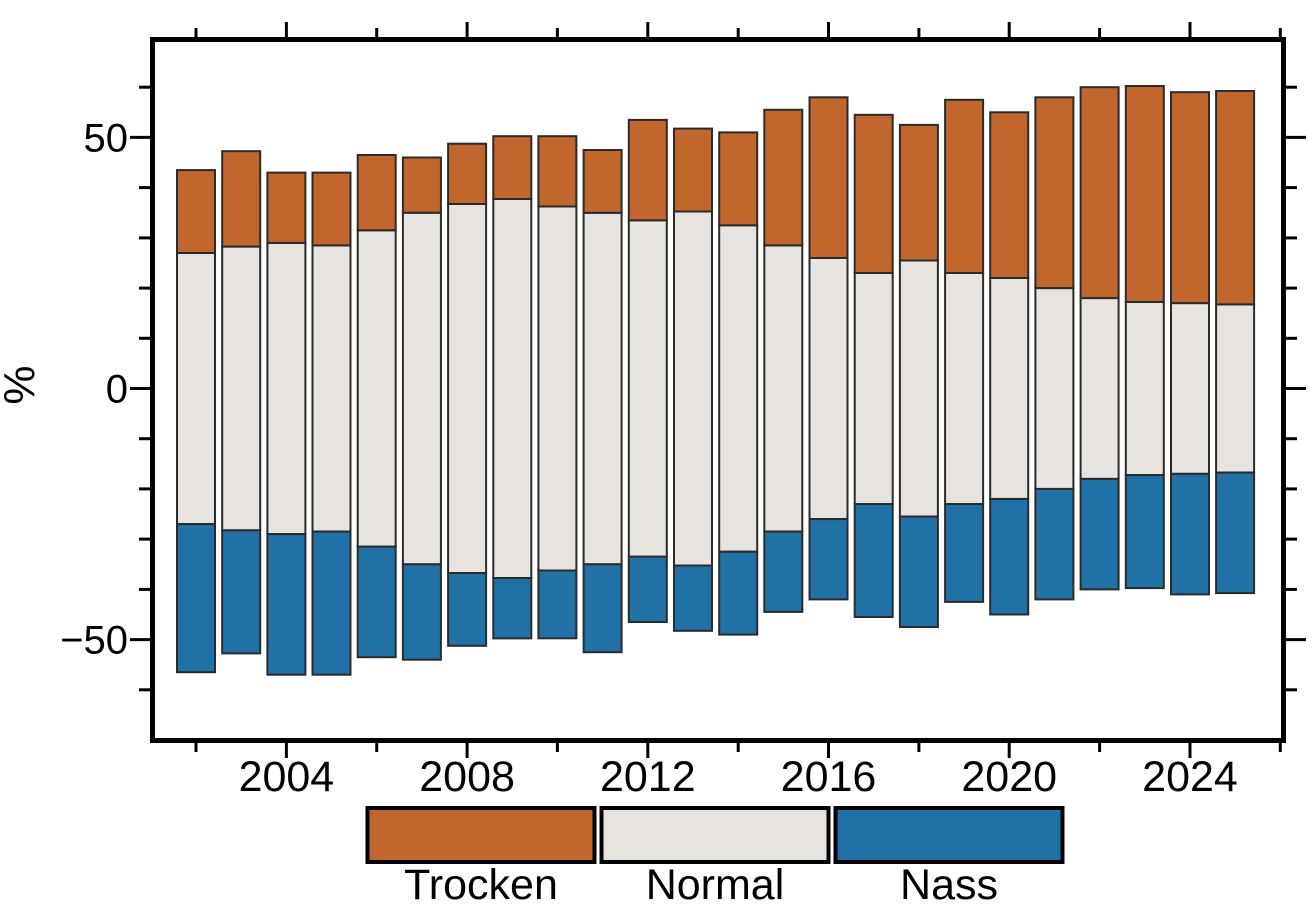 Image resolution: width=1314 pixels, height=913 pixels. What do you see at coordinates (467, 173) in the screenshot?
I see `segment-trocken-2008` at bounding box center [467, 173].